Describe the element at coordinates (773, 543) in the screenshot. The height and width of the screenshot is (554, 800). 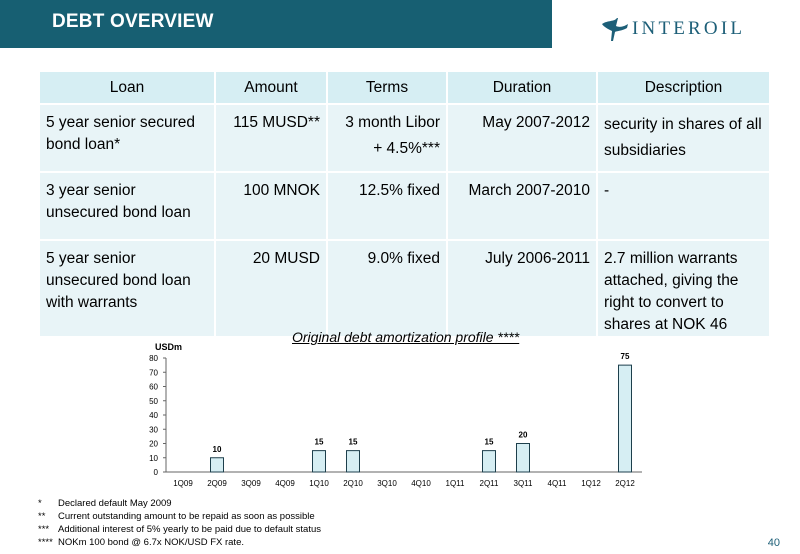
I see `page-number: 40` at that location.